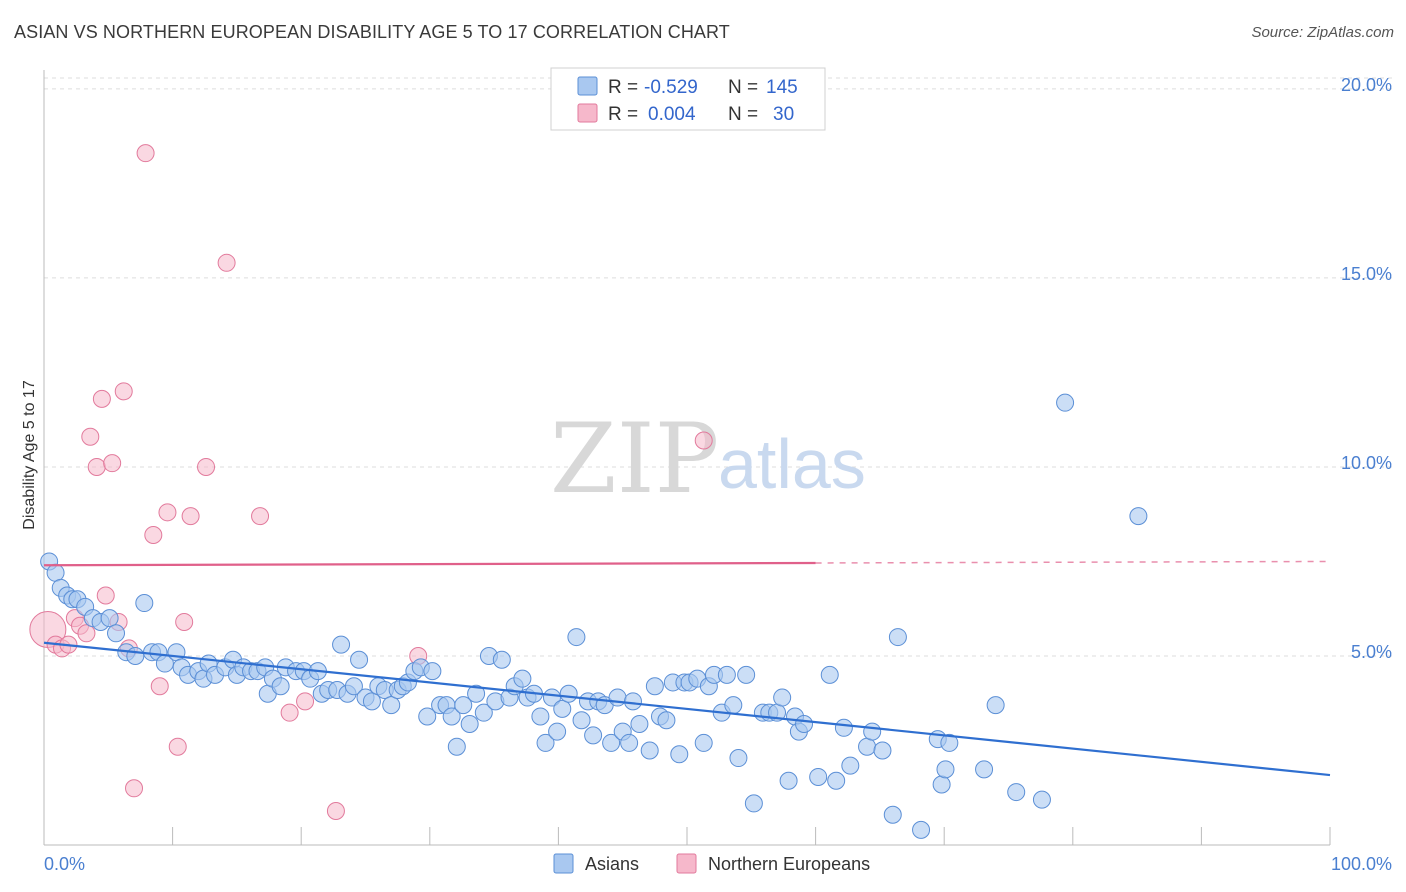  What do you see at coordinates (789, 864) in the screenshot?
I see `bottom-legend-label-northern-europeans: Northern Europeans` at bounding box center [789, 864].